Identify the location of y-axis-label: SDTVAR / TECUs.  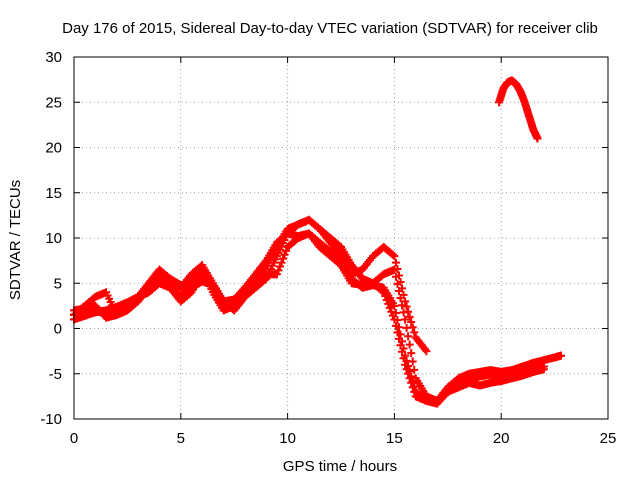
(15, 240).